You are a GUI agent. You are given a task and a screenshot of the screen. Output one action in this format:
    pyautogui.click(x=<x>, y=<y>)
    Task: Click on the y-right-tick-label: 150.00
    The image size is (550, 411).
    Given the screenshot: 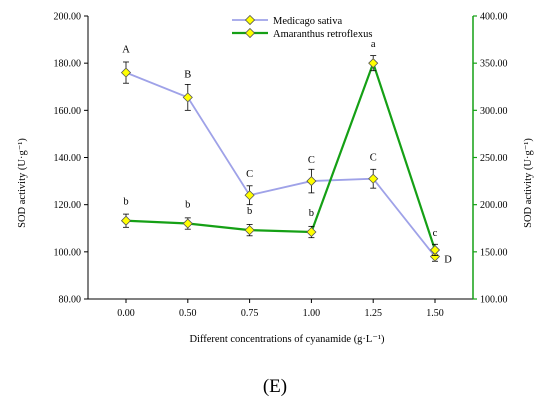 What is the action you would take?
    pyautogui.click(x=494, y=252)
    